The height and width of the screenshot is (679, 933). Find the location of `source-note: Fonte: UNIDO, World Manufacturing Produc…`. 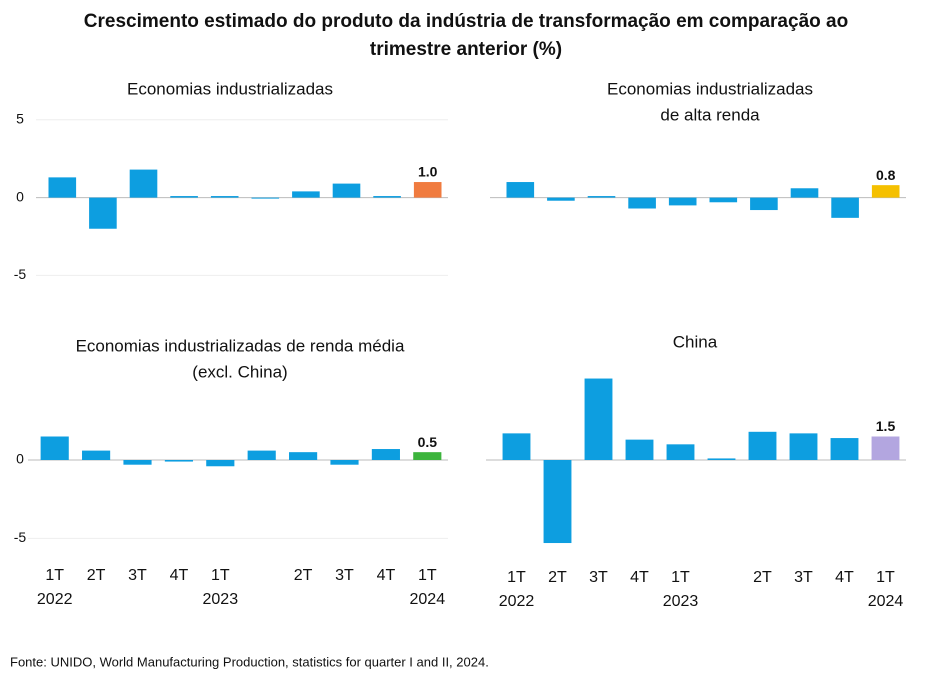

source-note: Fonte: UNIDO, World Manufacturing Produc… is located at coordinates (249, 661).